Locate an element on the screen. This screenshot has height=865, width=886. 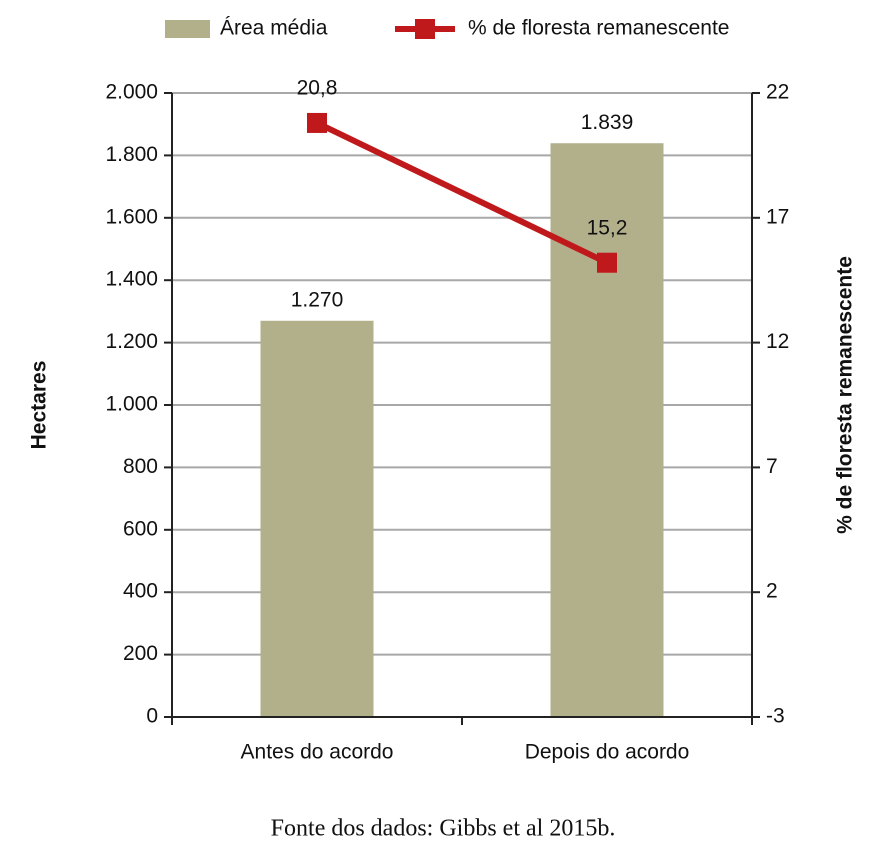
y2-tick-label: 7 is located at coordinates (772, 466).